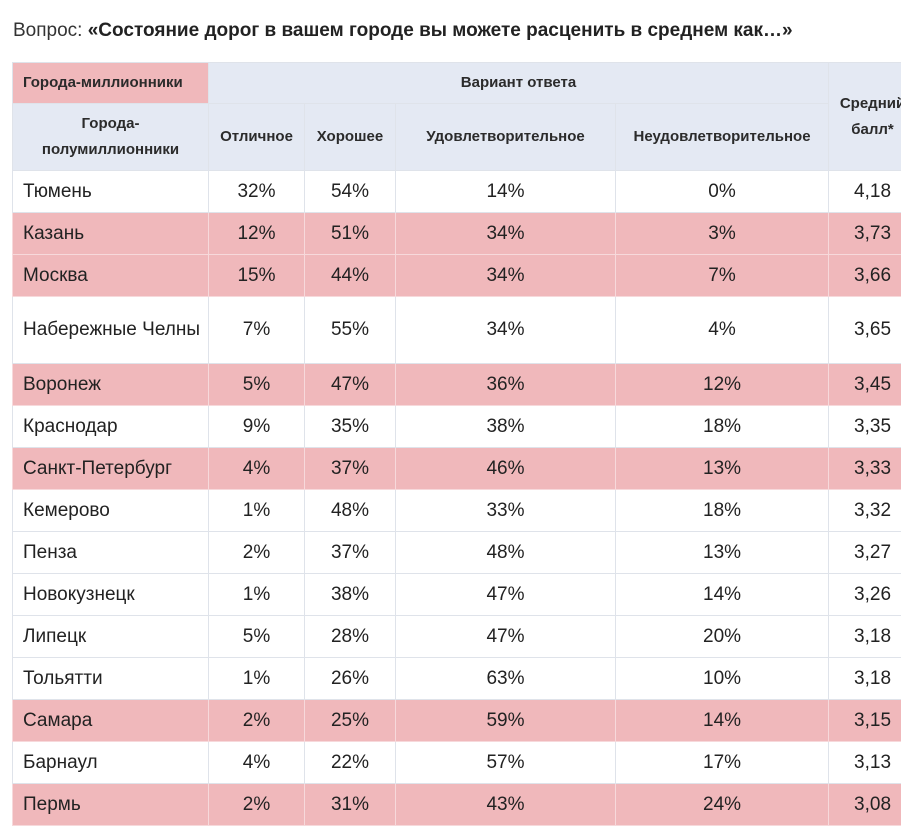 The image size is (901, 838). Describe the element at coordinates (350, 594) in the screenshot. I see `good-cell: 38%` at that location.